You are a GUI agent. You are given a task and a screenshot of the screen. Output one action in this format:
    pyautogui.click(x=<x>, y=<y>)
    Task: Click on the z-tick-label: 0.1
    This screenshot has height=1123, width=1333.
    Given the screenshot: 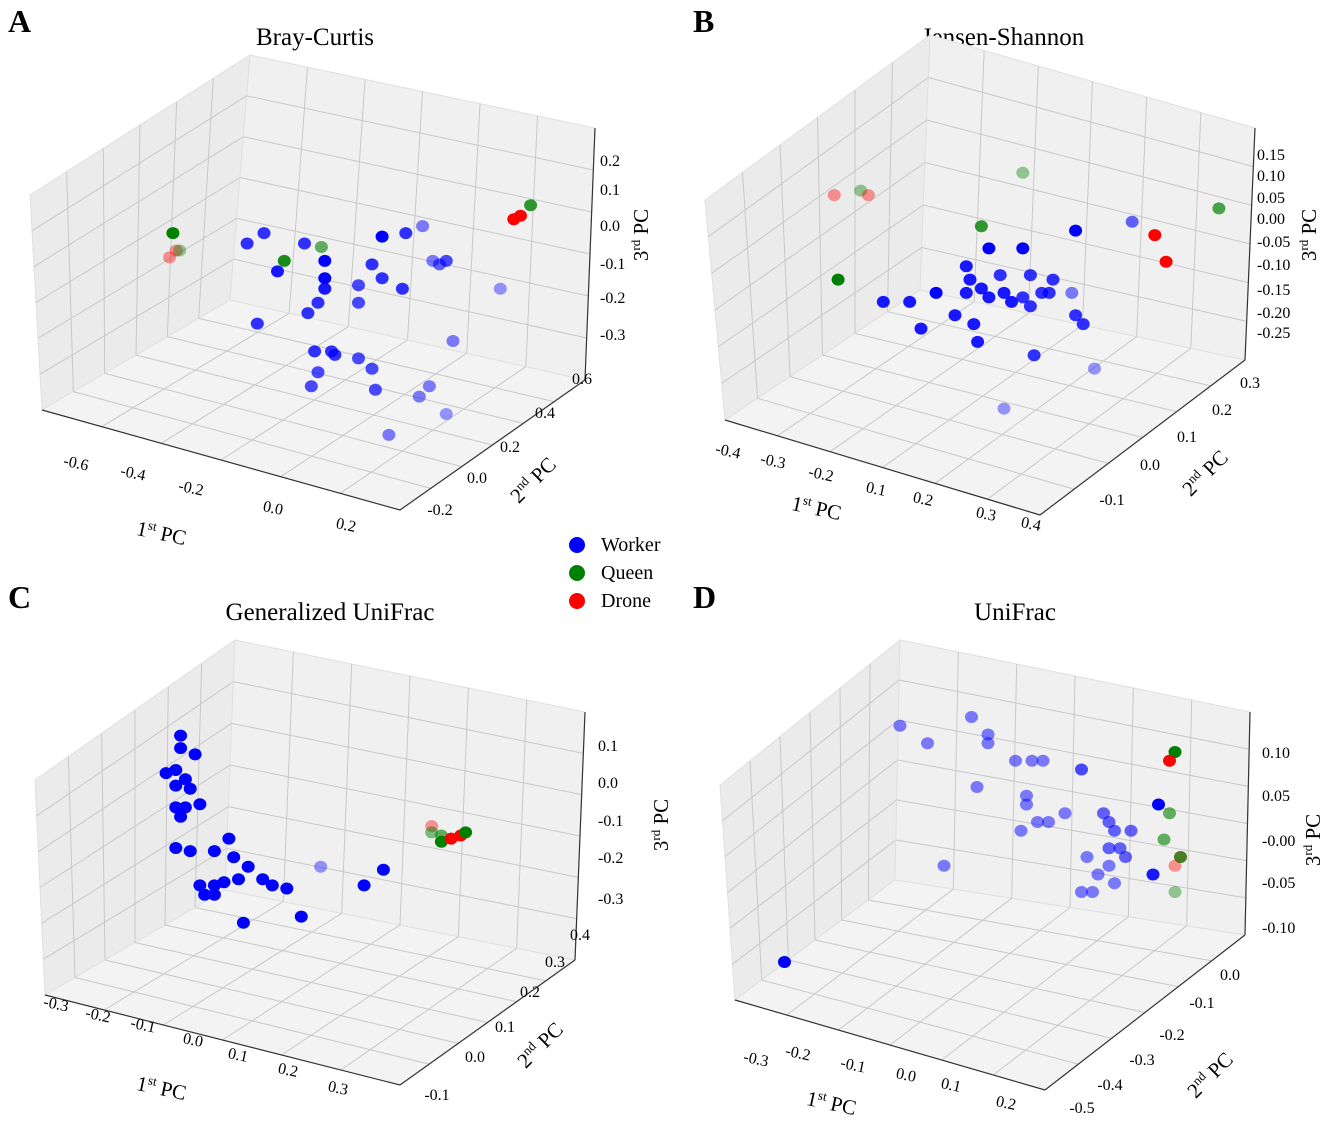 What is the action you would take?
    pyautogui.click(x=608, y=746)
    